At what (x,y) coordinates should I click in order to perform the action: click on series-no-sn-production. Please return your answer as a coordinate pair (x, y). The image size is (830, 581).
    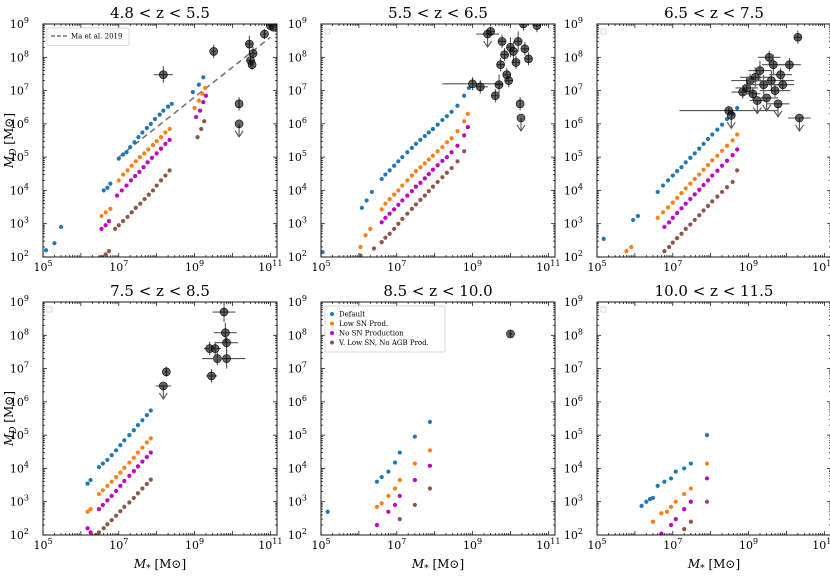
    Looking at the image, I should click on (701, 188).